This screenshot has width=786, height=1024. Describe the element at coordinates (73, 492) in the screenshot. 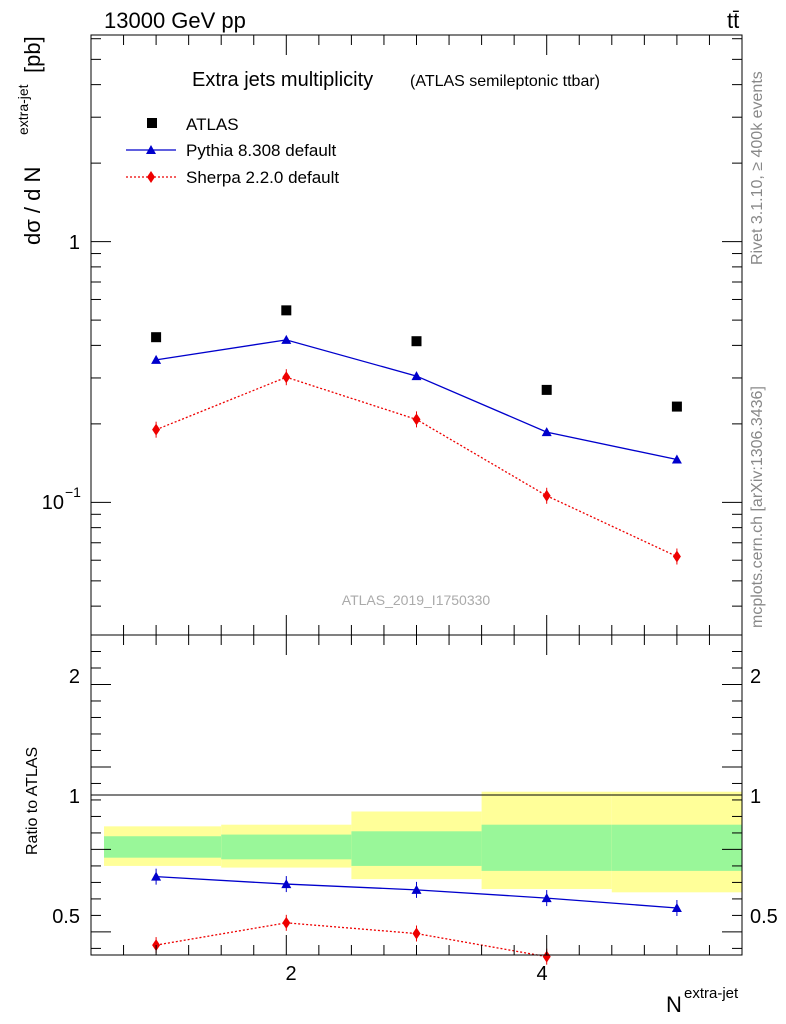

I see `ytick-label-0p1-exp: −1` at that location.